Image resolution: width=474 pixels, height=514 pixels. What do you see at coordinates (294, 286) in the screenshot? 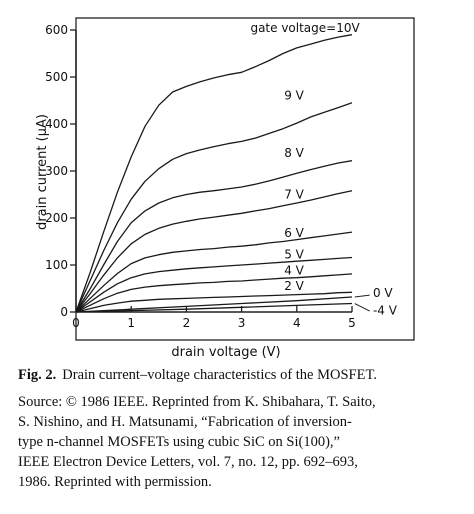
I see `series-label: 2 V` at bounding box center [294, 286].